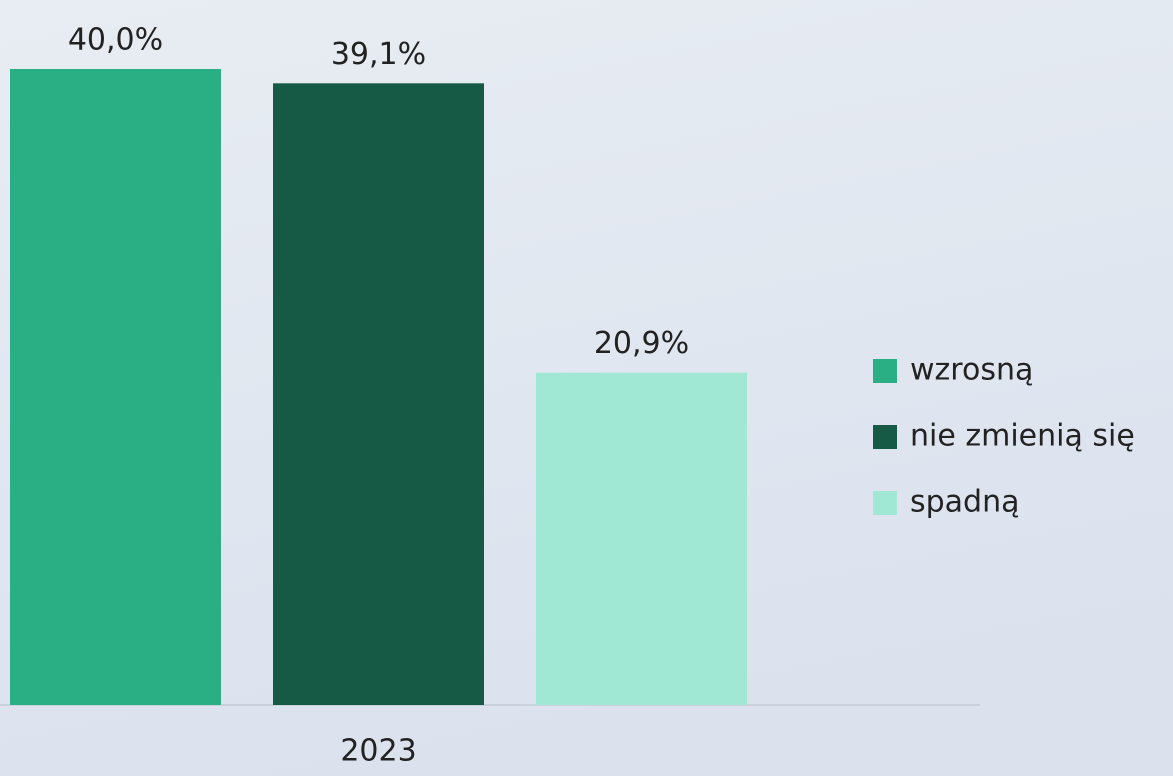 This screenshot has width=1173, height=776. I want to click on legend-label: spadną, so click(965, 502).